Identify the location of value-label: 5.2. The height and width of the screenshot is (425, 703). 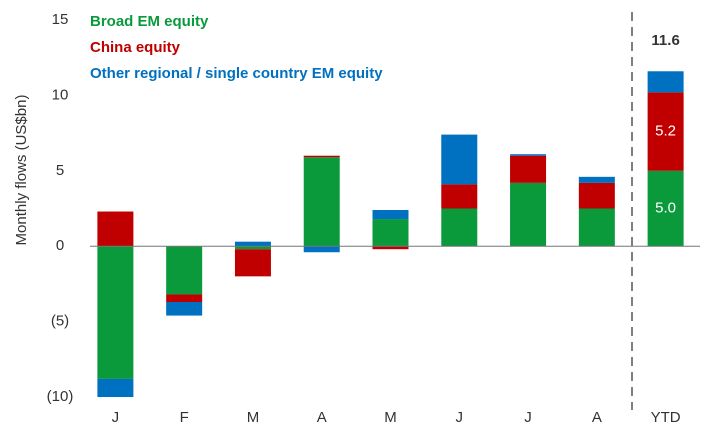
(665, 131).